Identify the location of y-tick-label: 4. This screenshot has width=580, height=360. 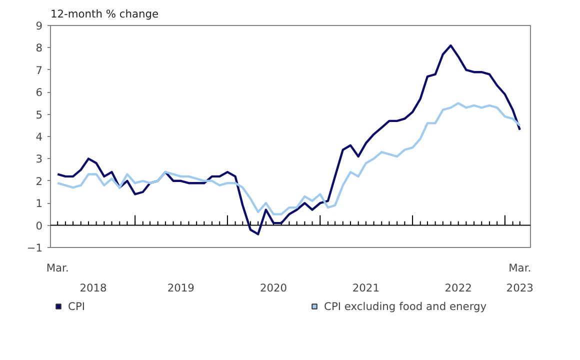
(39, 137).